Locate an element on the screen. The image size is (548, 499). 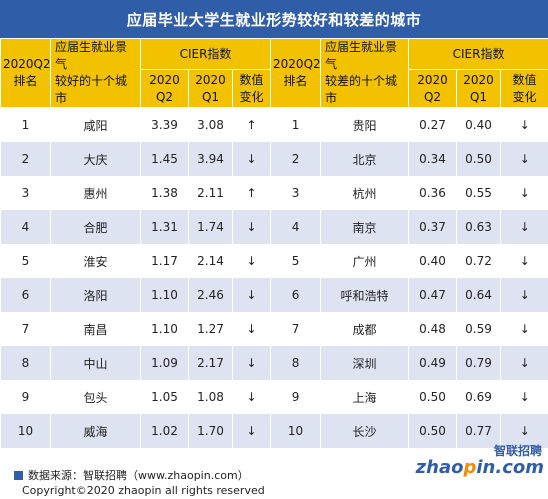
good-rank-cell: 4 is located at coordinates (25, 227).